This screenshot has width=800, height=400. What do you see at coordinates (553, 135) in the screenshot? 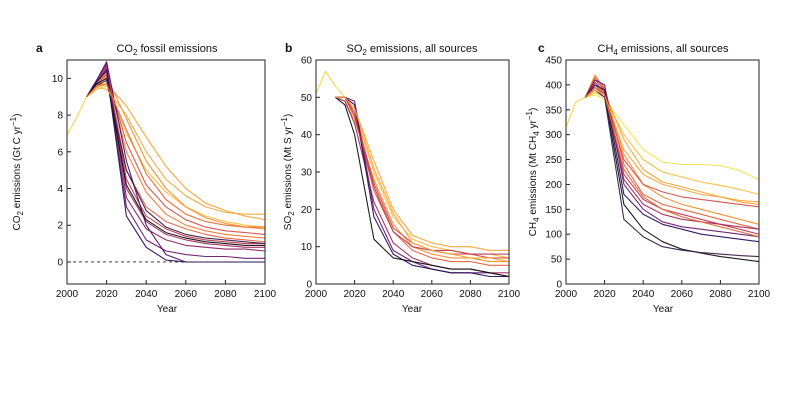
I see `y-tick-label: 300` at bounding box center [553, 135].